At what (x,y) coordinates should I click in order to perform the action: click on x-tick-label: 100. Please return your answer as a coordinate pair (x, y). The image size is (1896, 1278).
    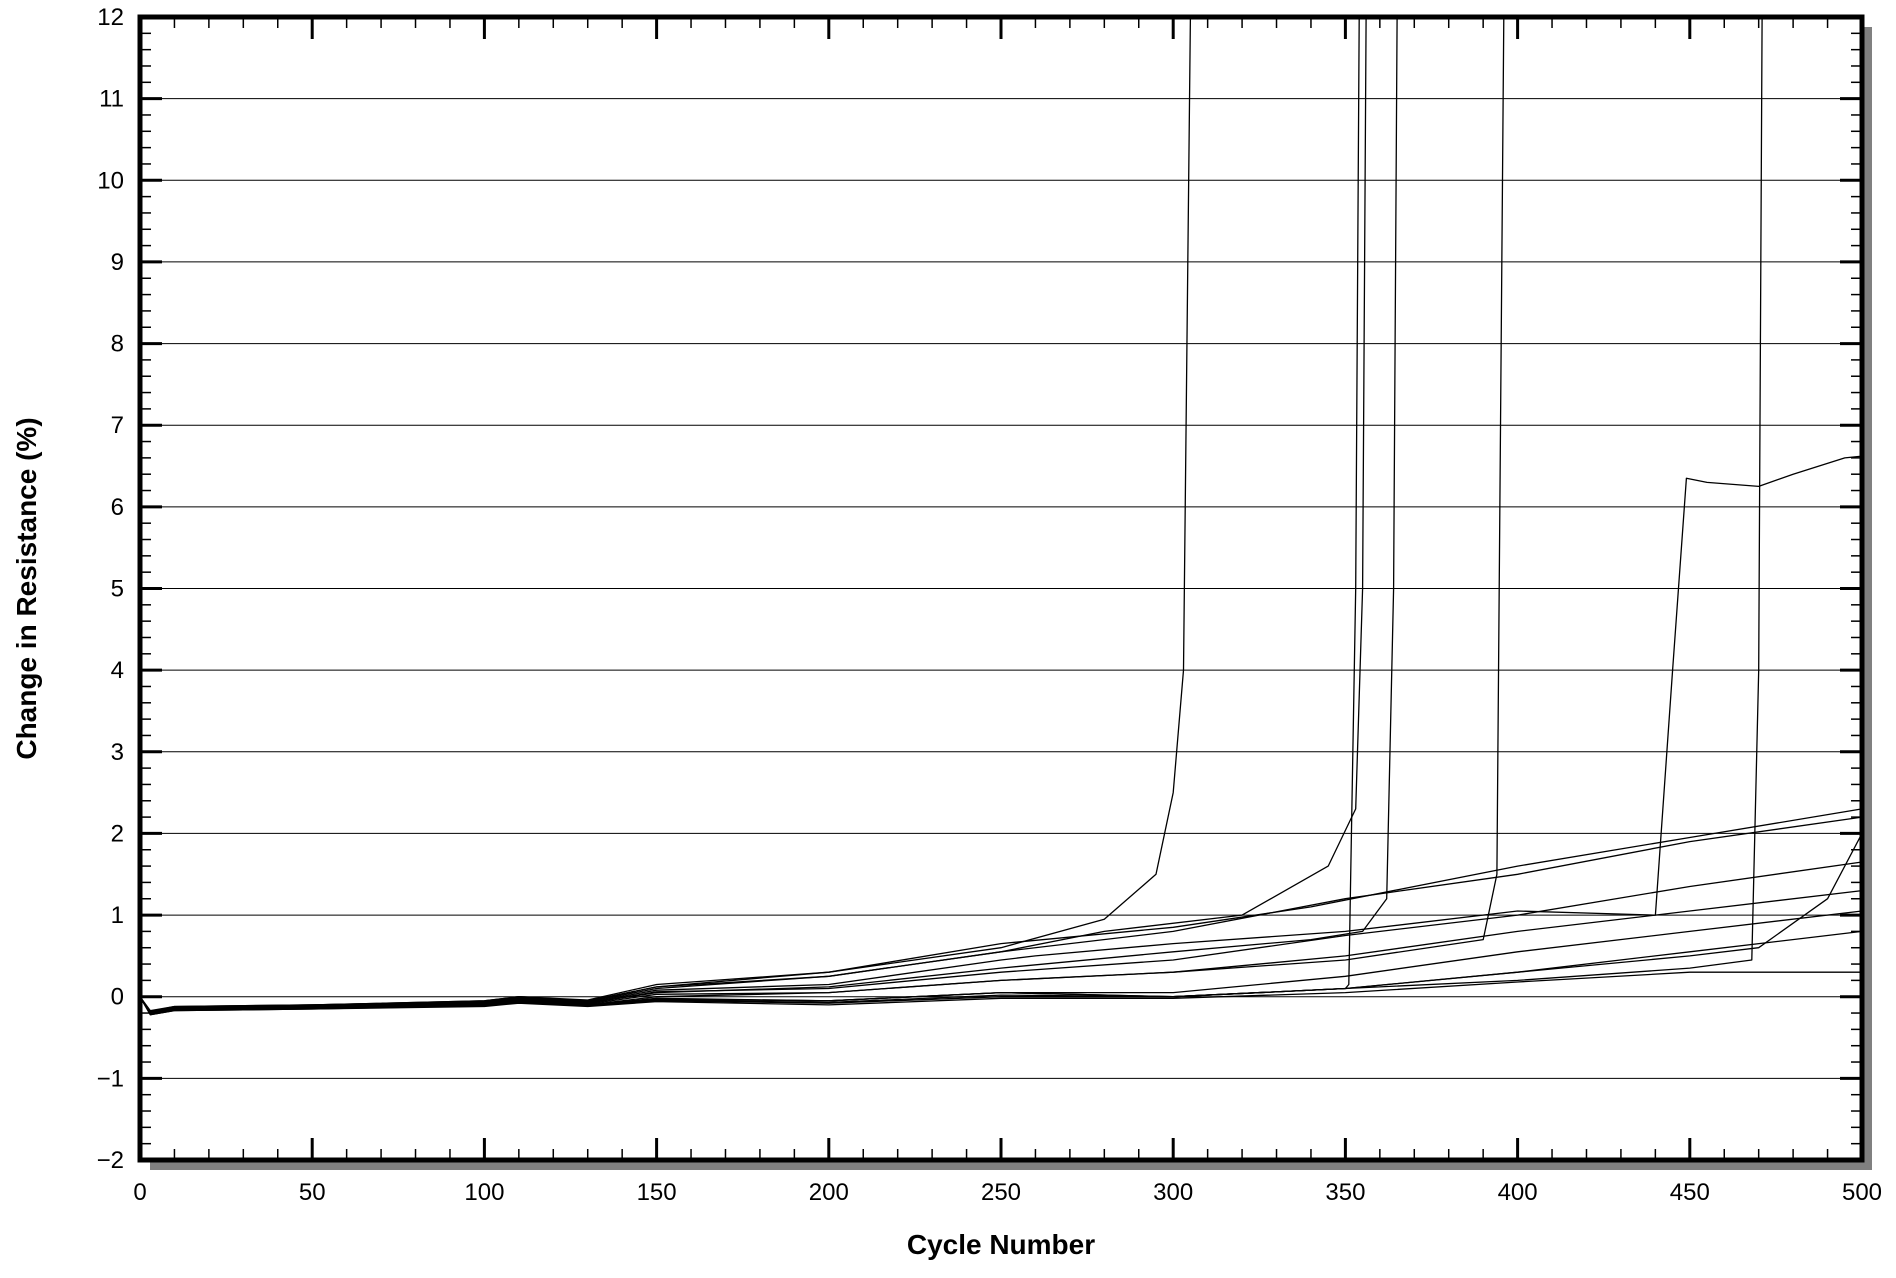
    Looking at the image, I should click on (484, 1192).